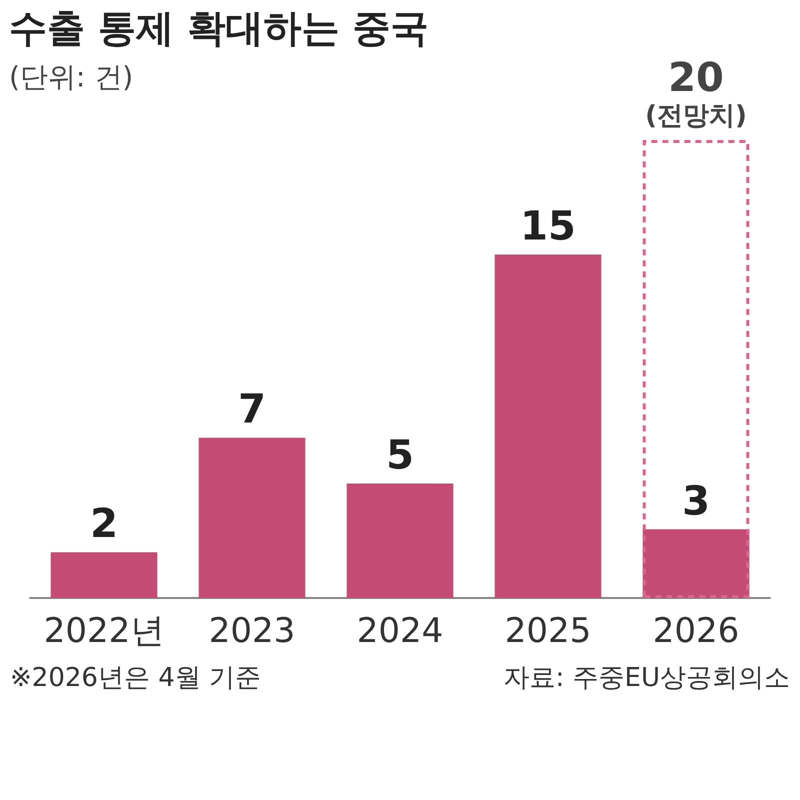 This screenshot has width=800, height=800. Describe the element at coordinates (548, 227) in the screenshot. I see `data-label: 15` at that location.